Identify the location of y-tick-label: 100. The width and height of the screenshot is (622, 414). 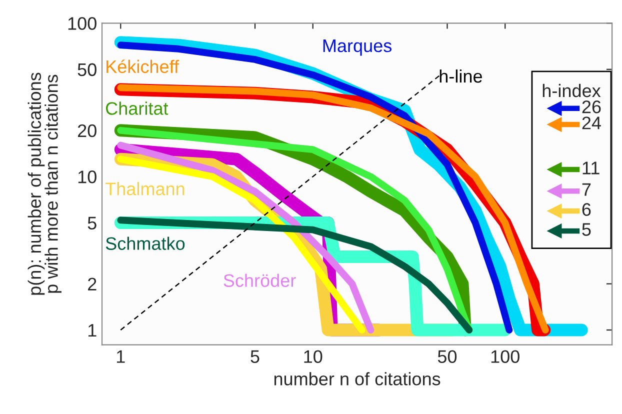
(82, 23).